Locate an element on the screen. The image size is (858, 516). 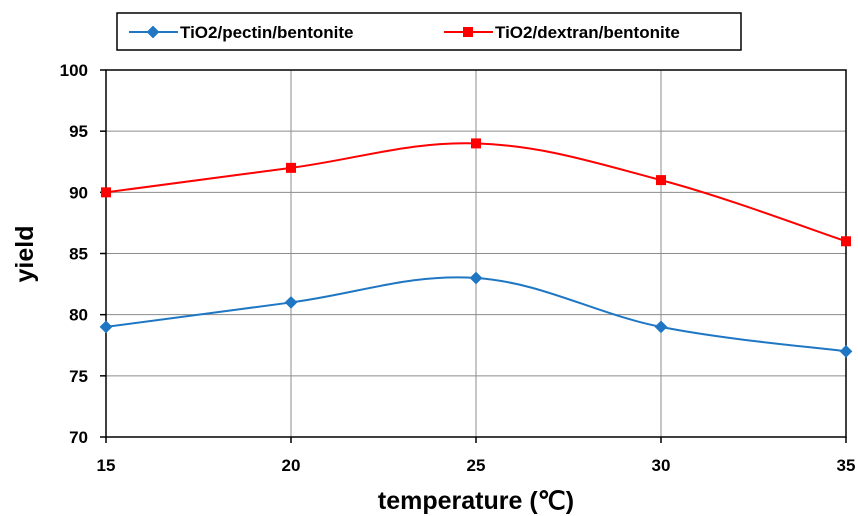
y-tick-label: 75 is located at coordinates (78, 376).